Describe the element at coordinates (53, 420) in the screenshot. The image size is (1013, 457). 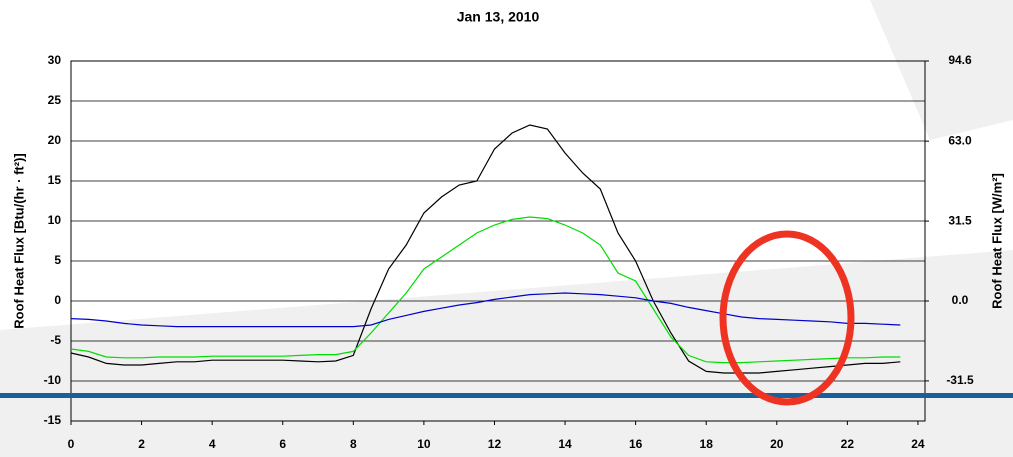
I see `y-tick-label: -15` at that location.